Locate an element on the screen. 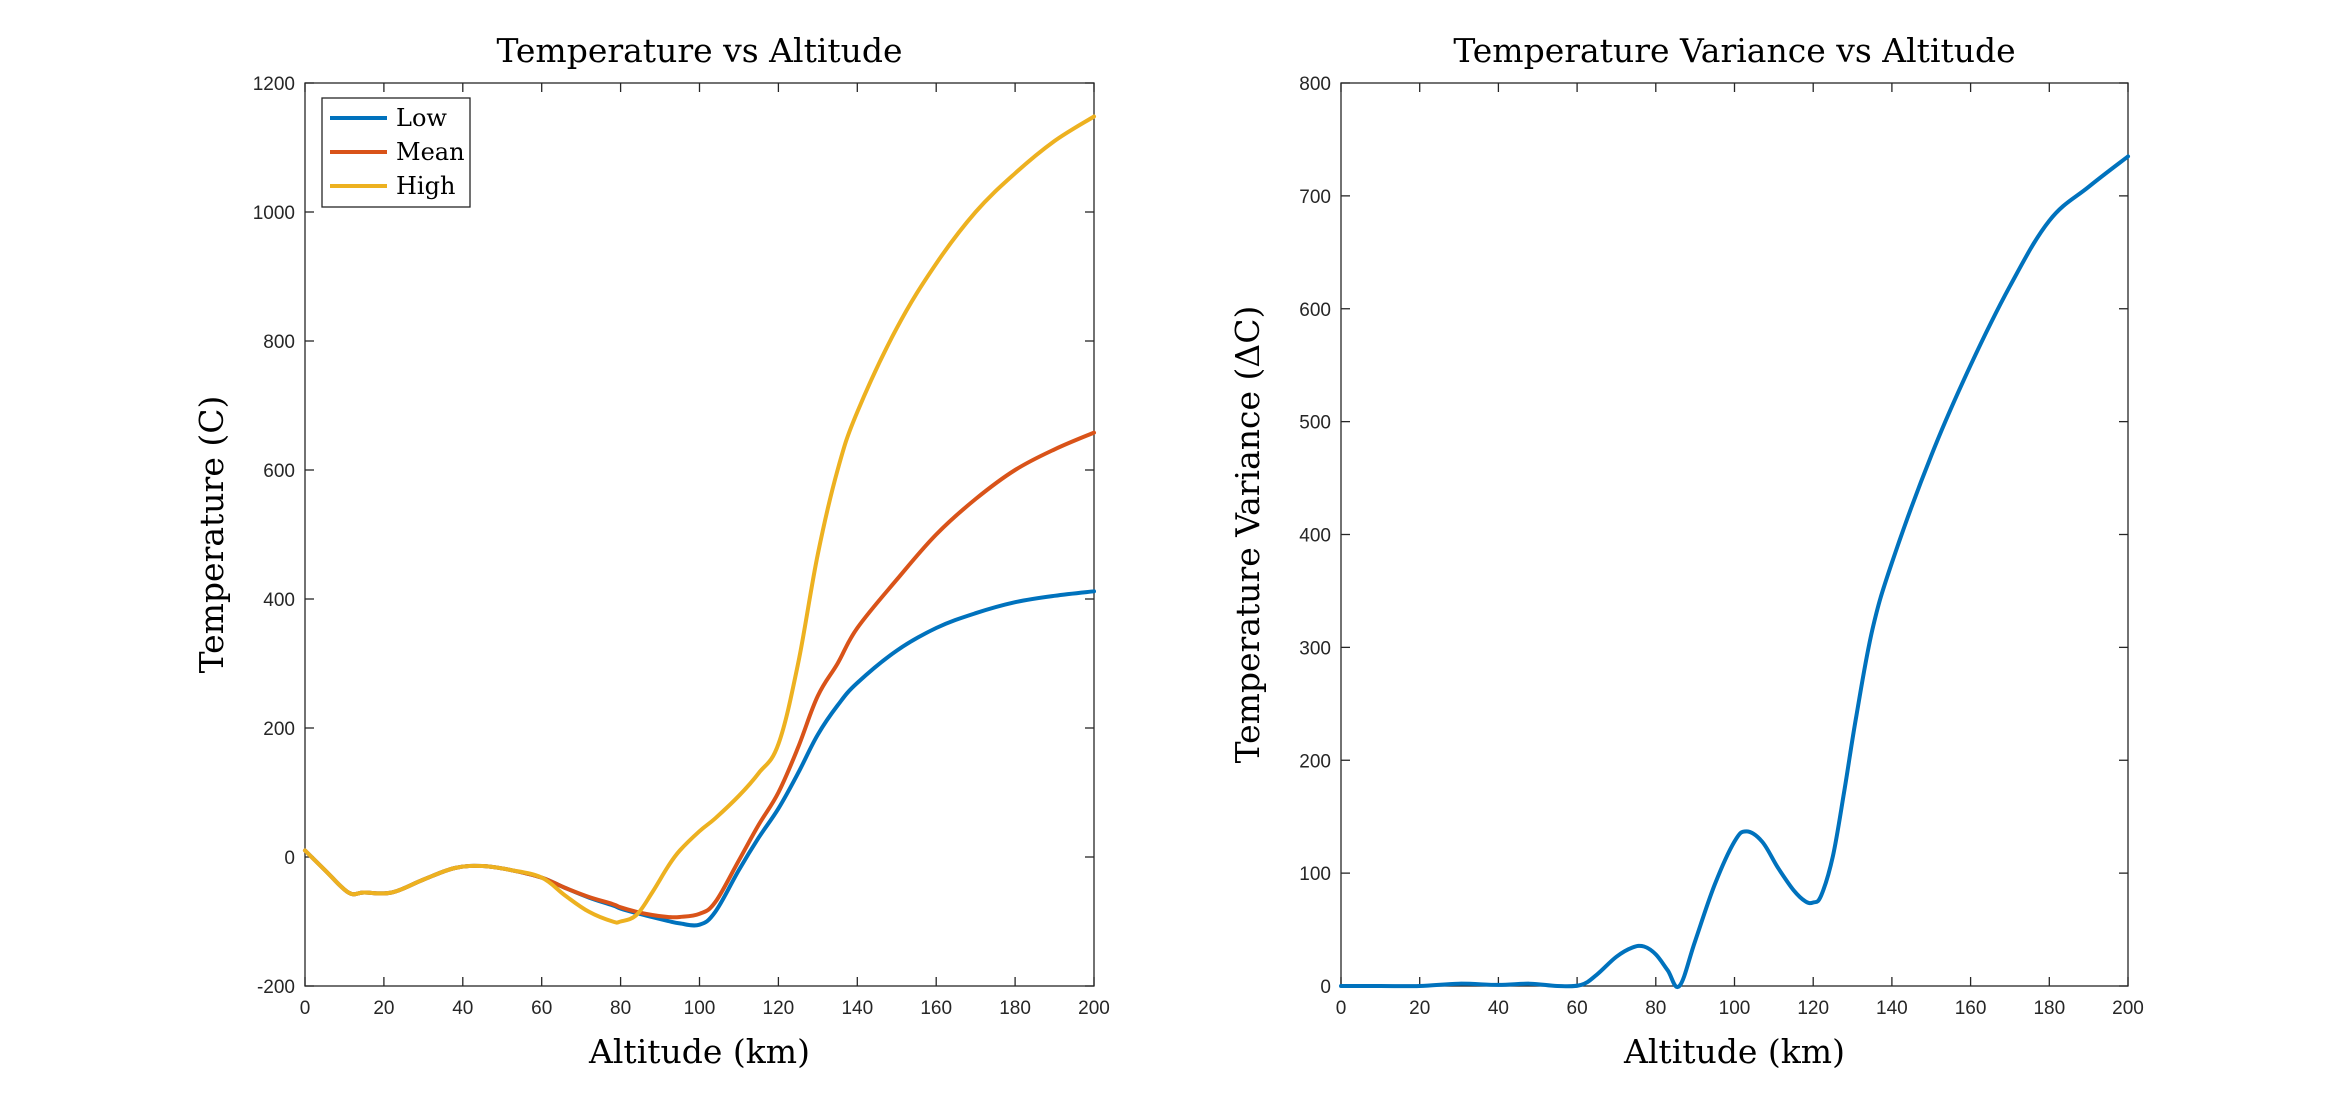  y-tick-label: 300 is located at coordinates (1315, 648).